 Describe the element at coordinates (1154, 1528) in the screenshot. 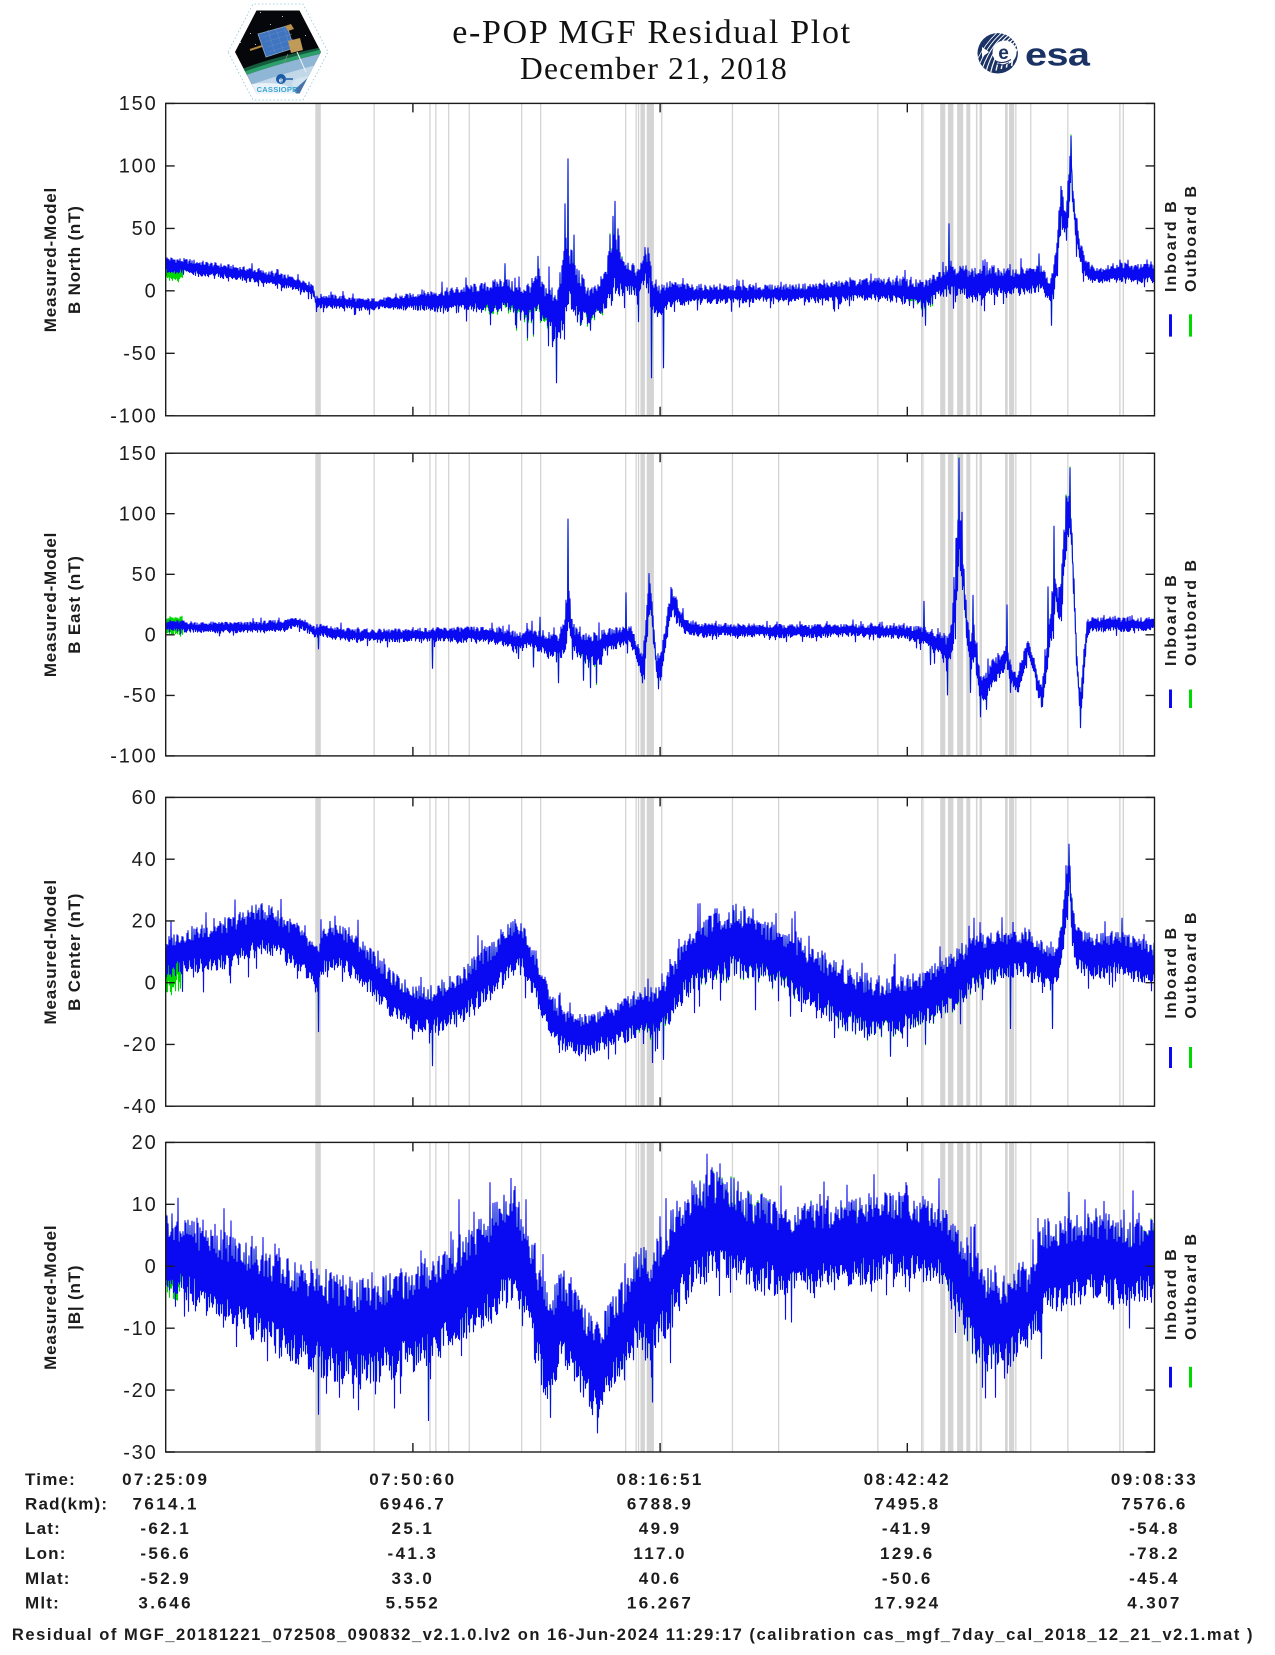

I see `svg-text: -54.8` at that location.